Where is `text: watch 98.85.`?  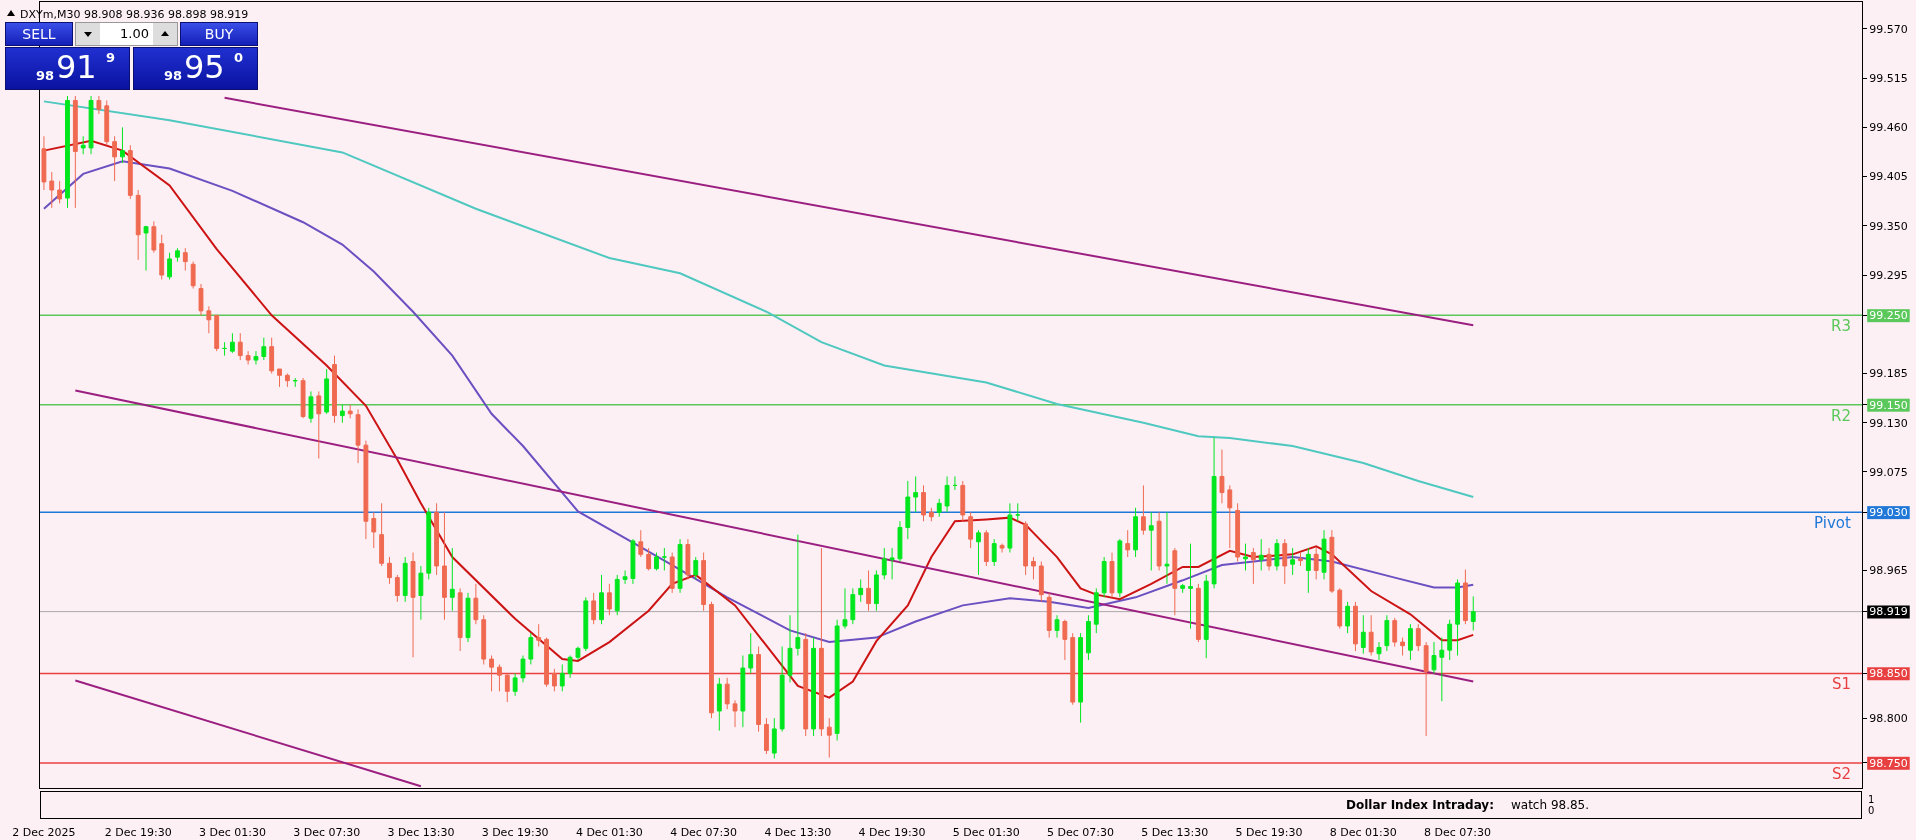 text: watch 98.85. is located at coordinates (1550, 805).